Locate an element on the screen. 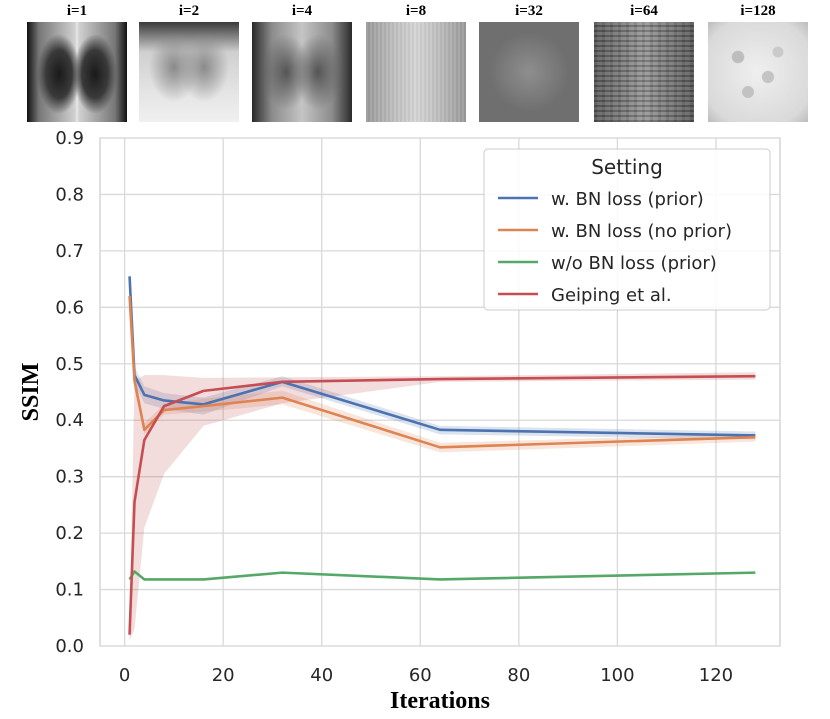 The height and width of the screenshot is (719, 830). y-tick-label: 0.7 is located at coordinates (69, 251).